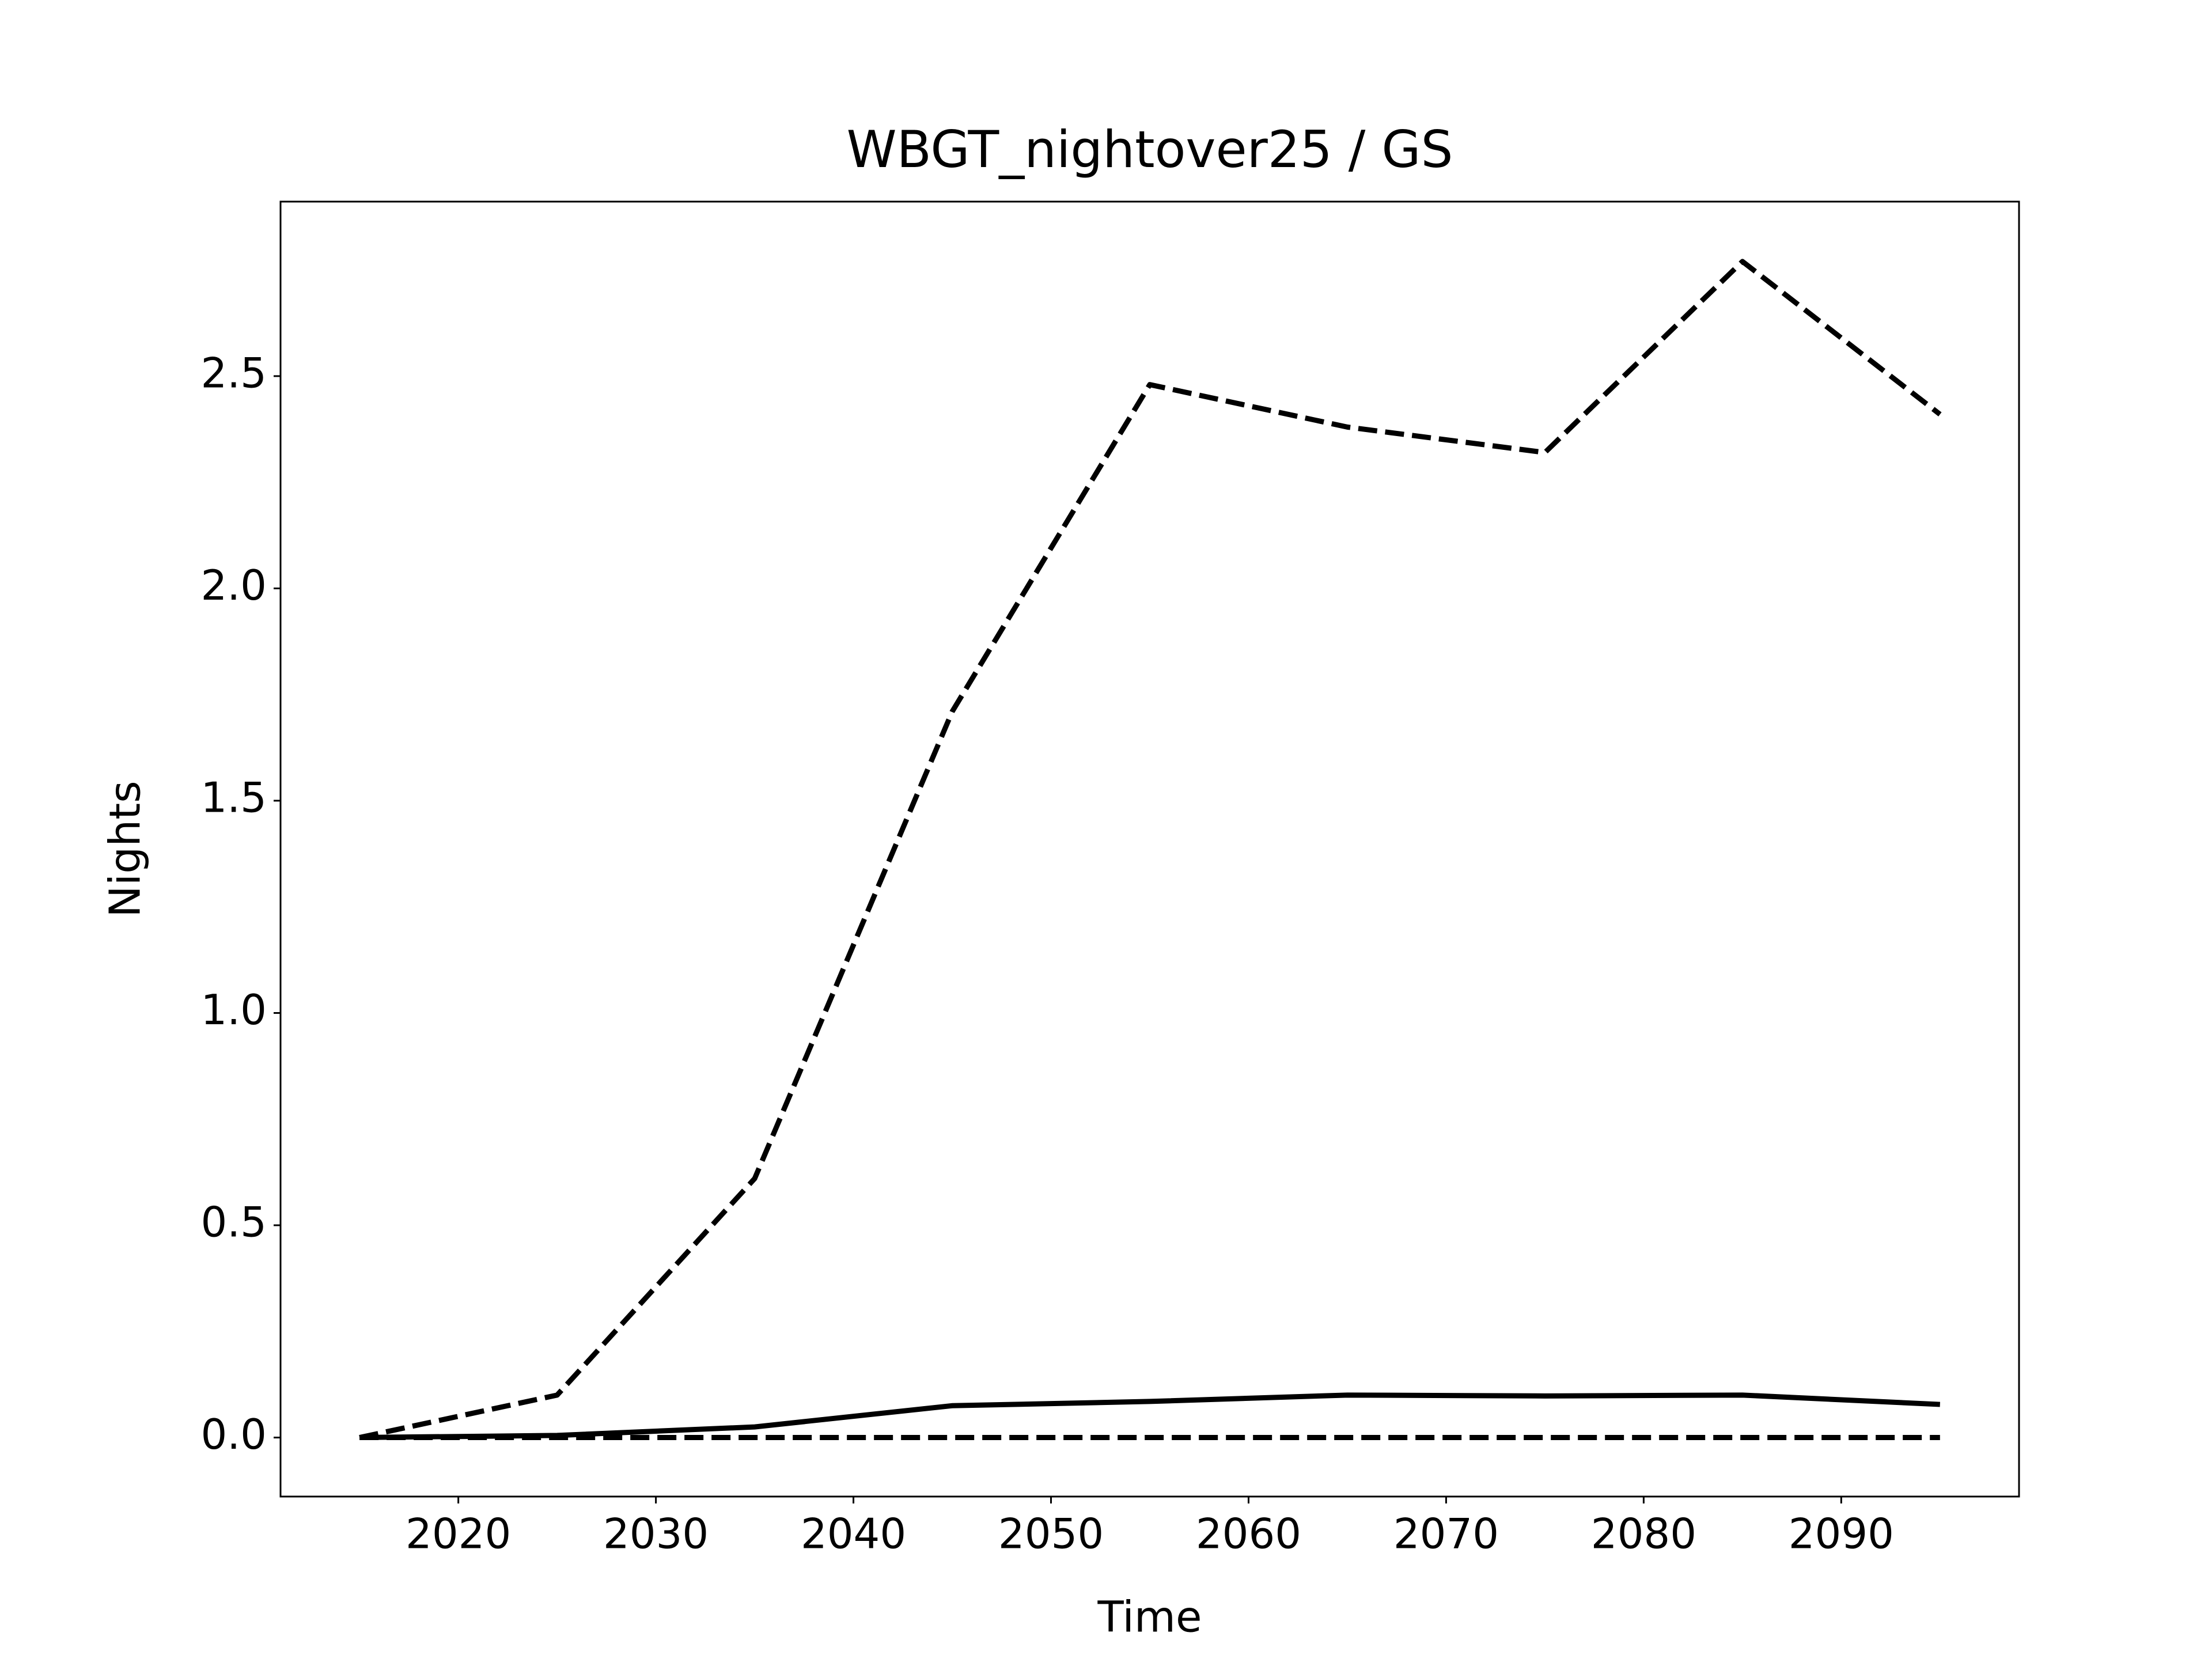 This screenshot has height=1659, width=2212. Describe the element at coordinates (1248, 1534) in the screenshot. I see `x-tick-label: 2060` at that location.